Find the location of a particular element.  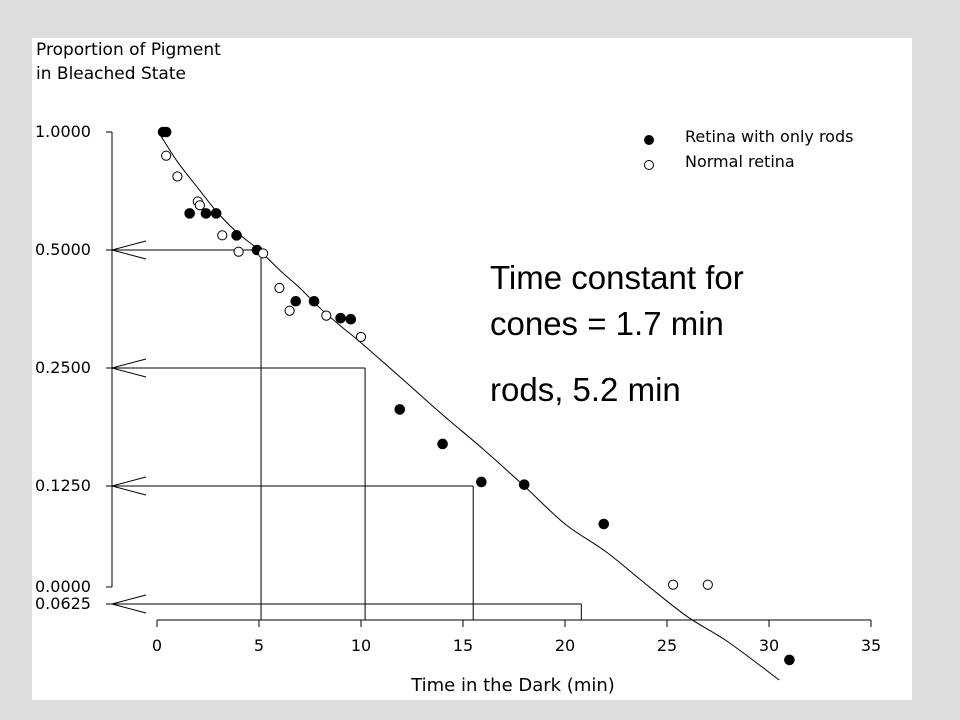

y-axis-label-line2: in Bleached State is located at coordinates (111, 74).